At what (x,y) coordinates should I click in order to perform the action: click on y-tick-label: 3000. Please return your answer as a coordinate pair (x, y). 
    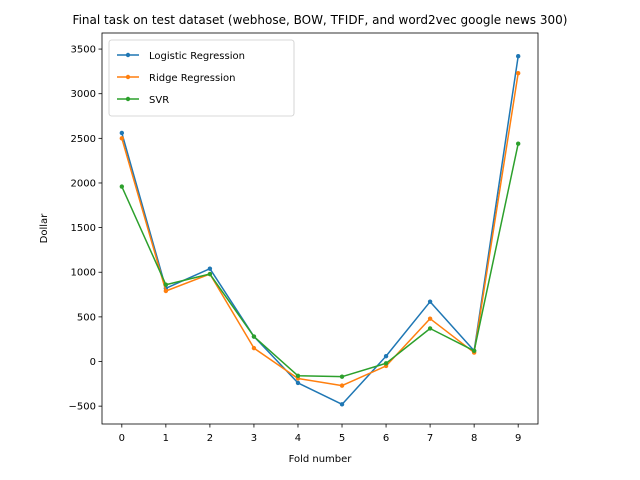
    Looking at the image, I should click on (83, 94).